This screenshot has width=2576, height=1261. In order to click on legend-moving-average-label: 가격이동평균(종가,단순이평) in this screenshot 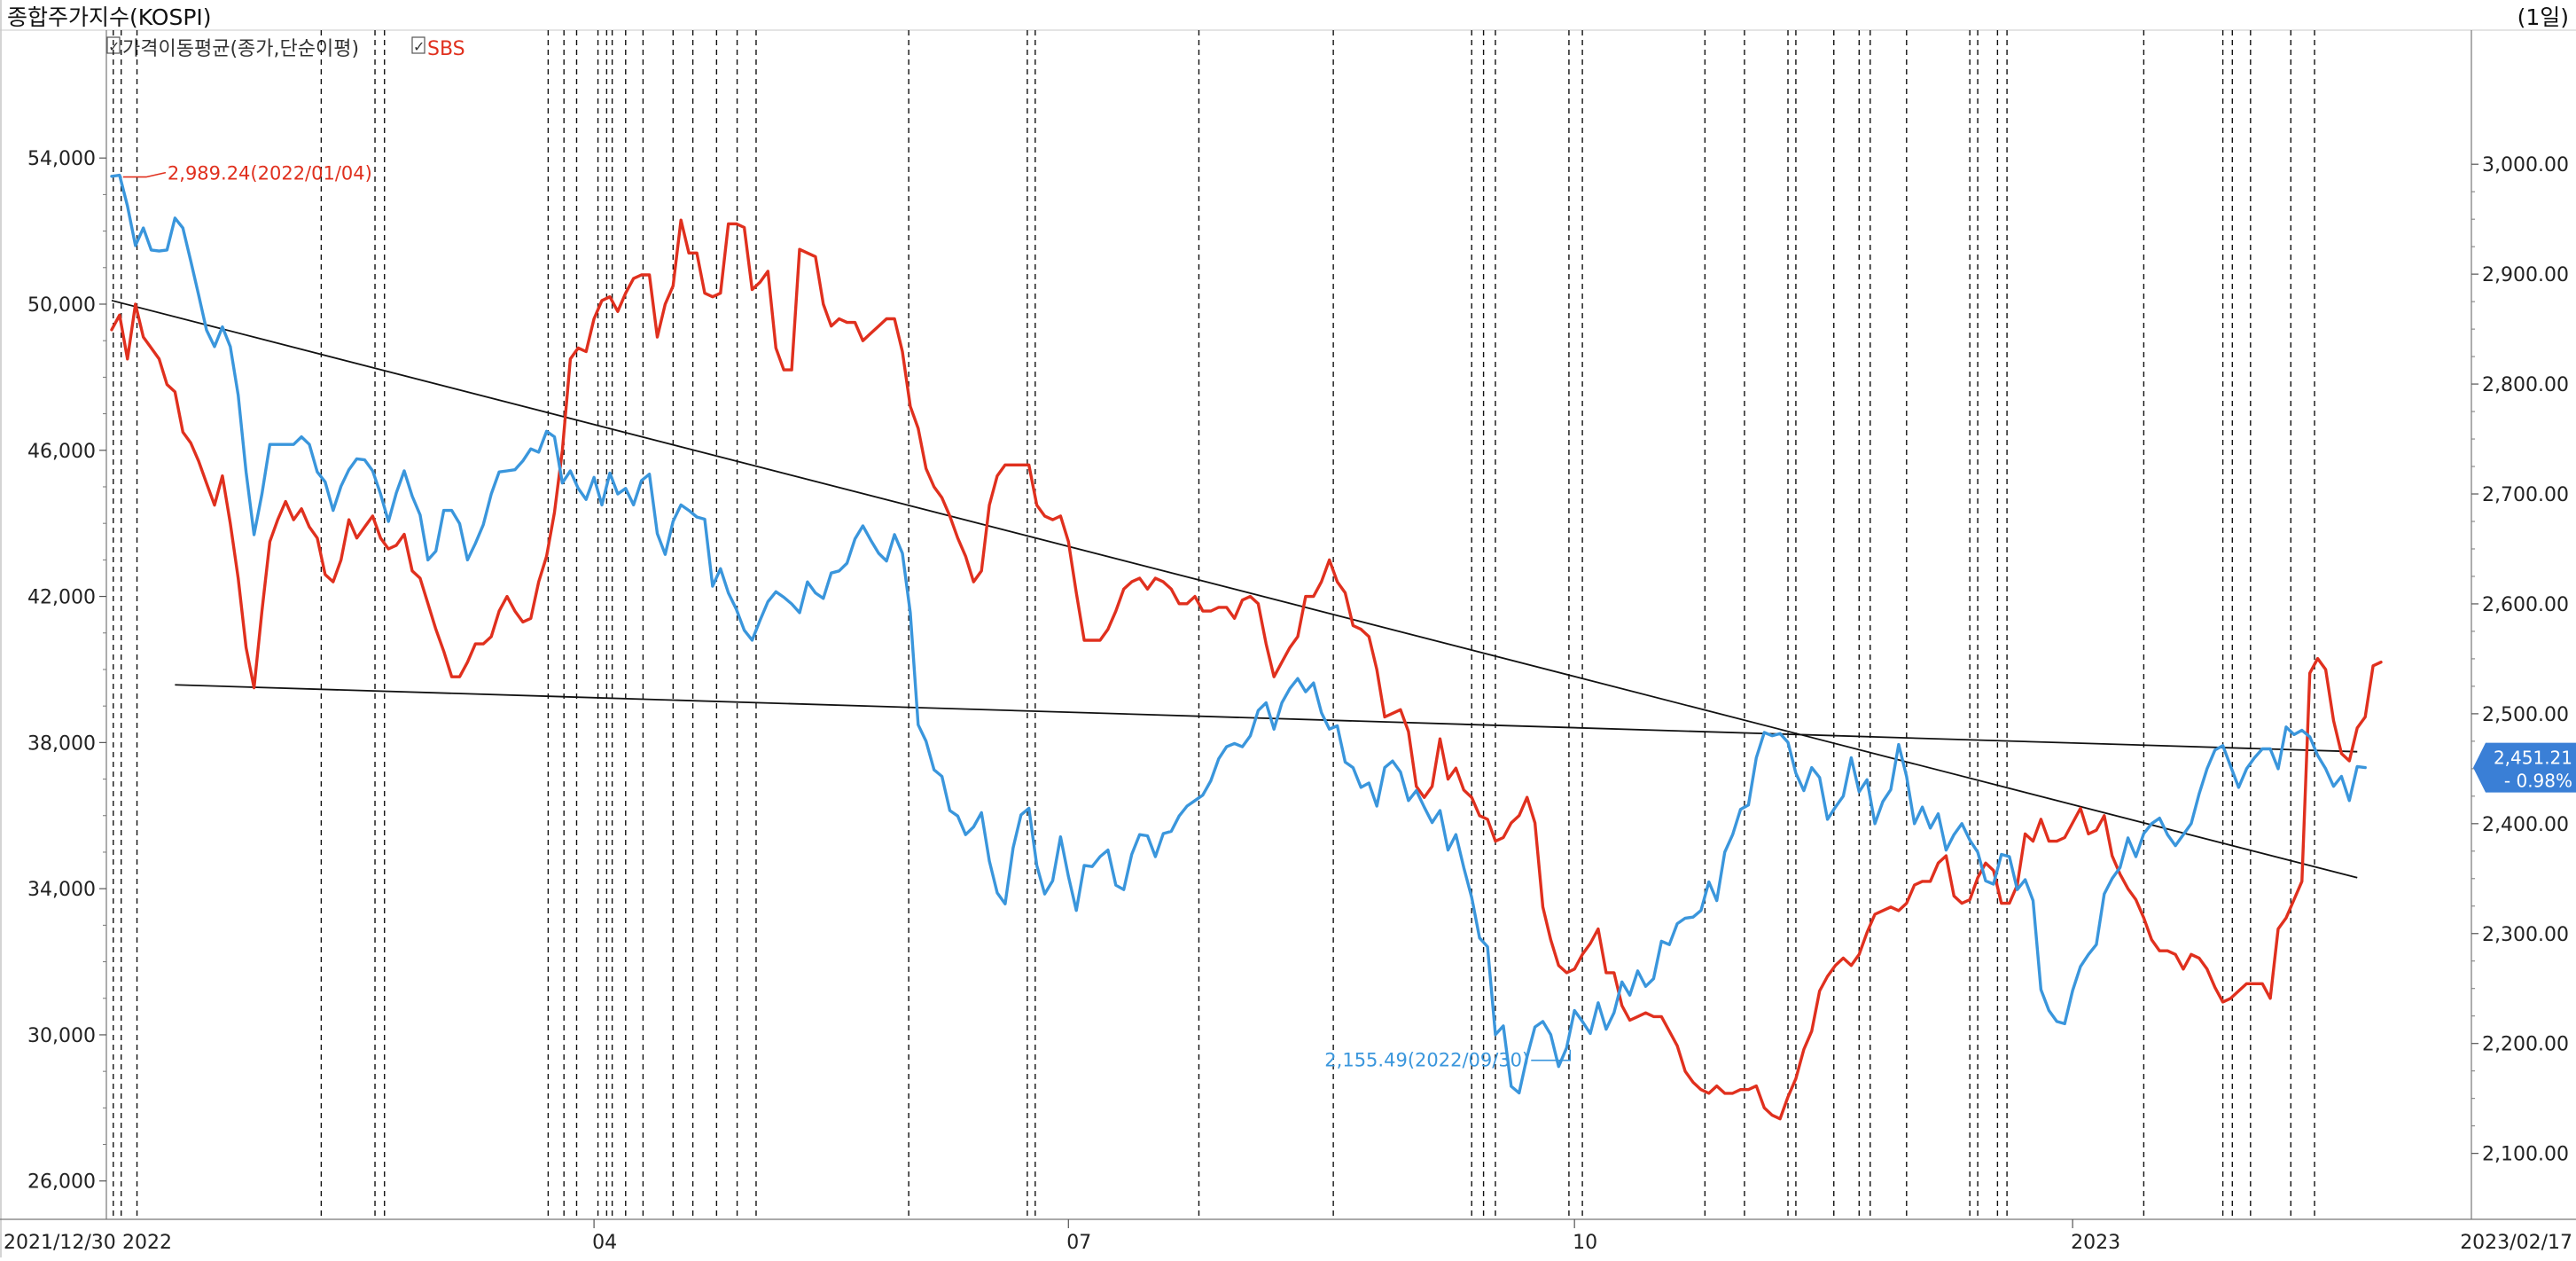, I will do `click(240, 49)`.